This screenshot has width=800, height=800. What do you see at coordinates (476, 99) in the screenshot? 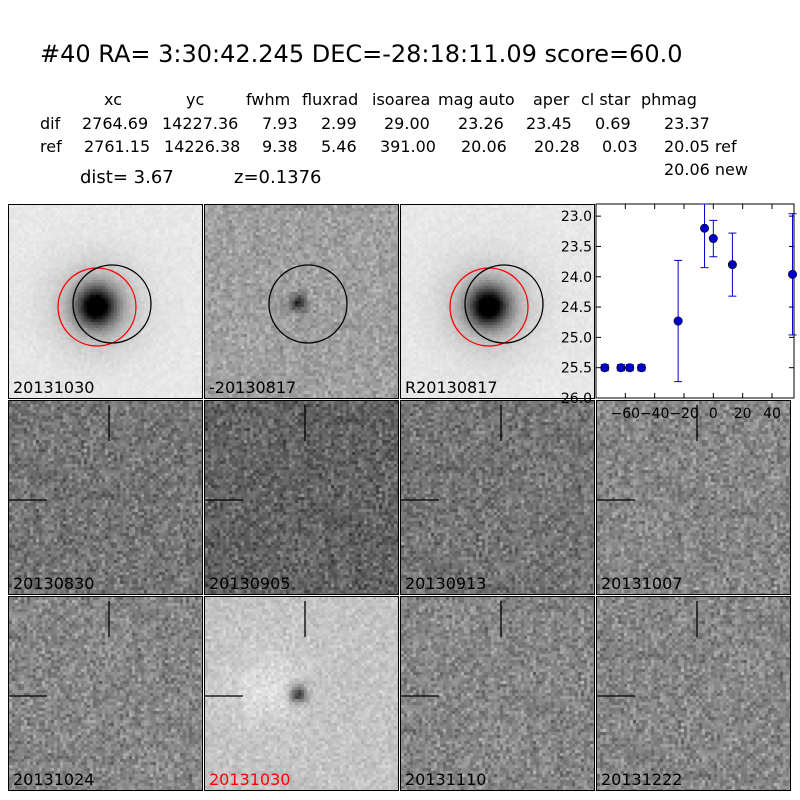
I see `table-column-mag-auto: mag auto` at bounding box center [476, 99].